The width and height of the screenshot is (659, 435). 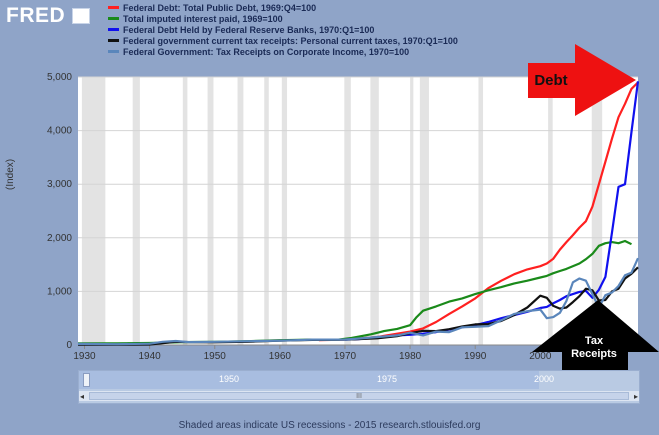 I want to click on x-tick-label: 2000, so click(x=540, y=356).